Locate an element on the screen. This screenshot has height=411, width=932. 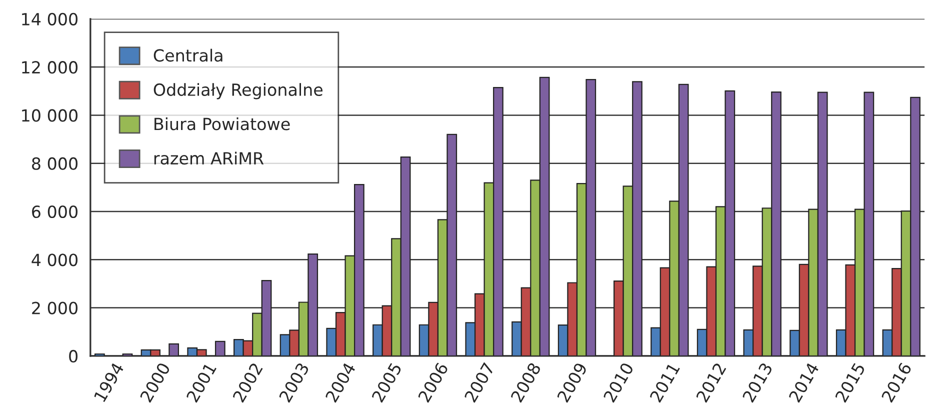
y-tick-label: 2 000 is located at coordinates (55, 308).